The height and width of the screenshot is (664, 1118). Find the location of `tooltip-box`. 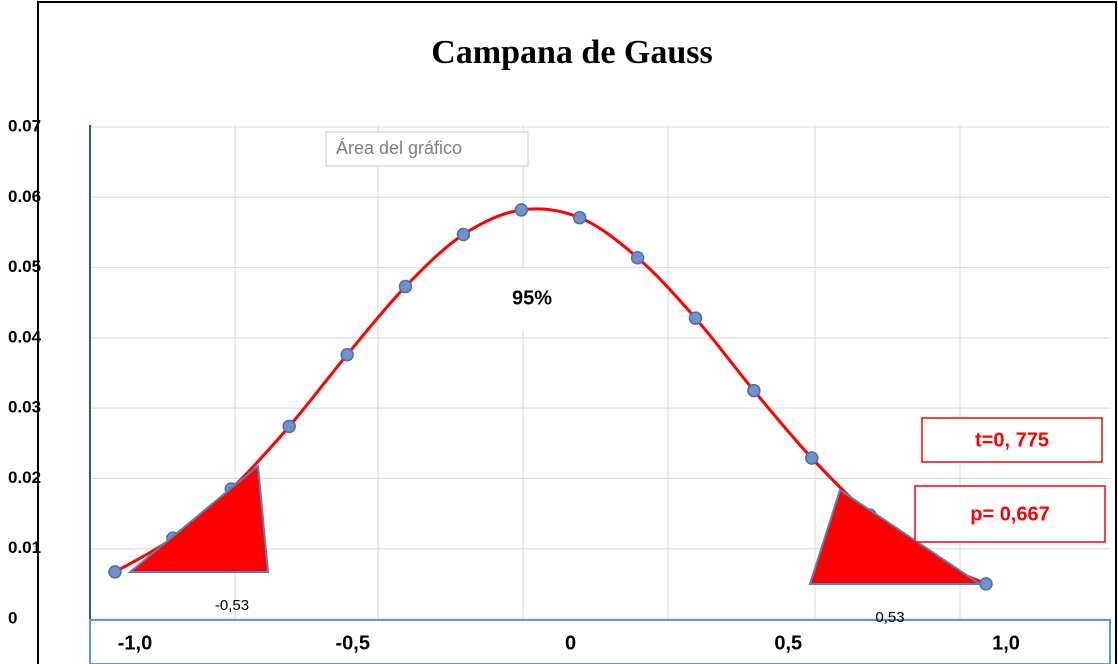

tooltip-box is located at coordinates (427, 149).